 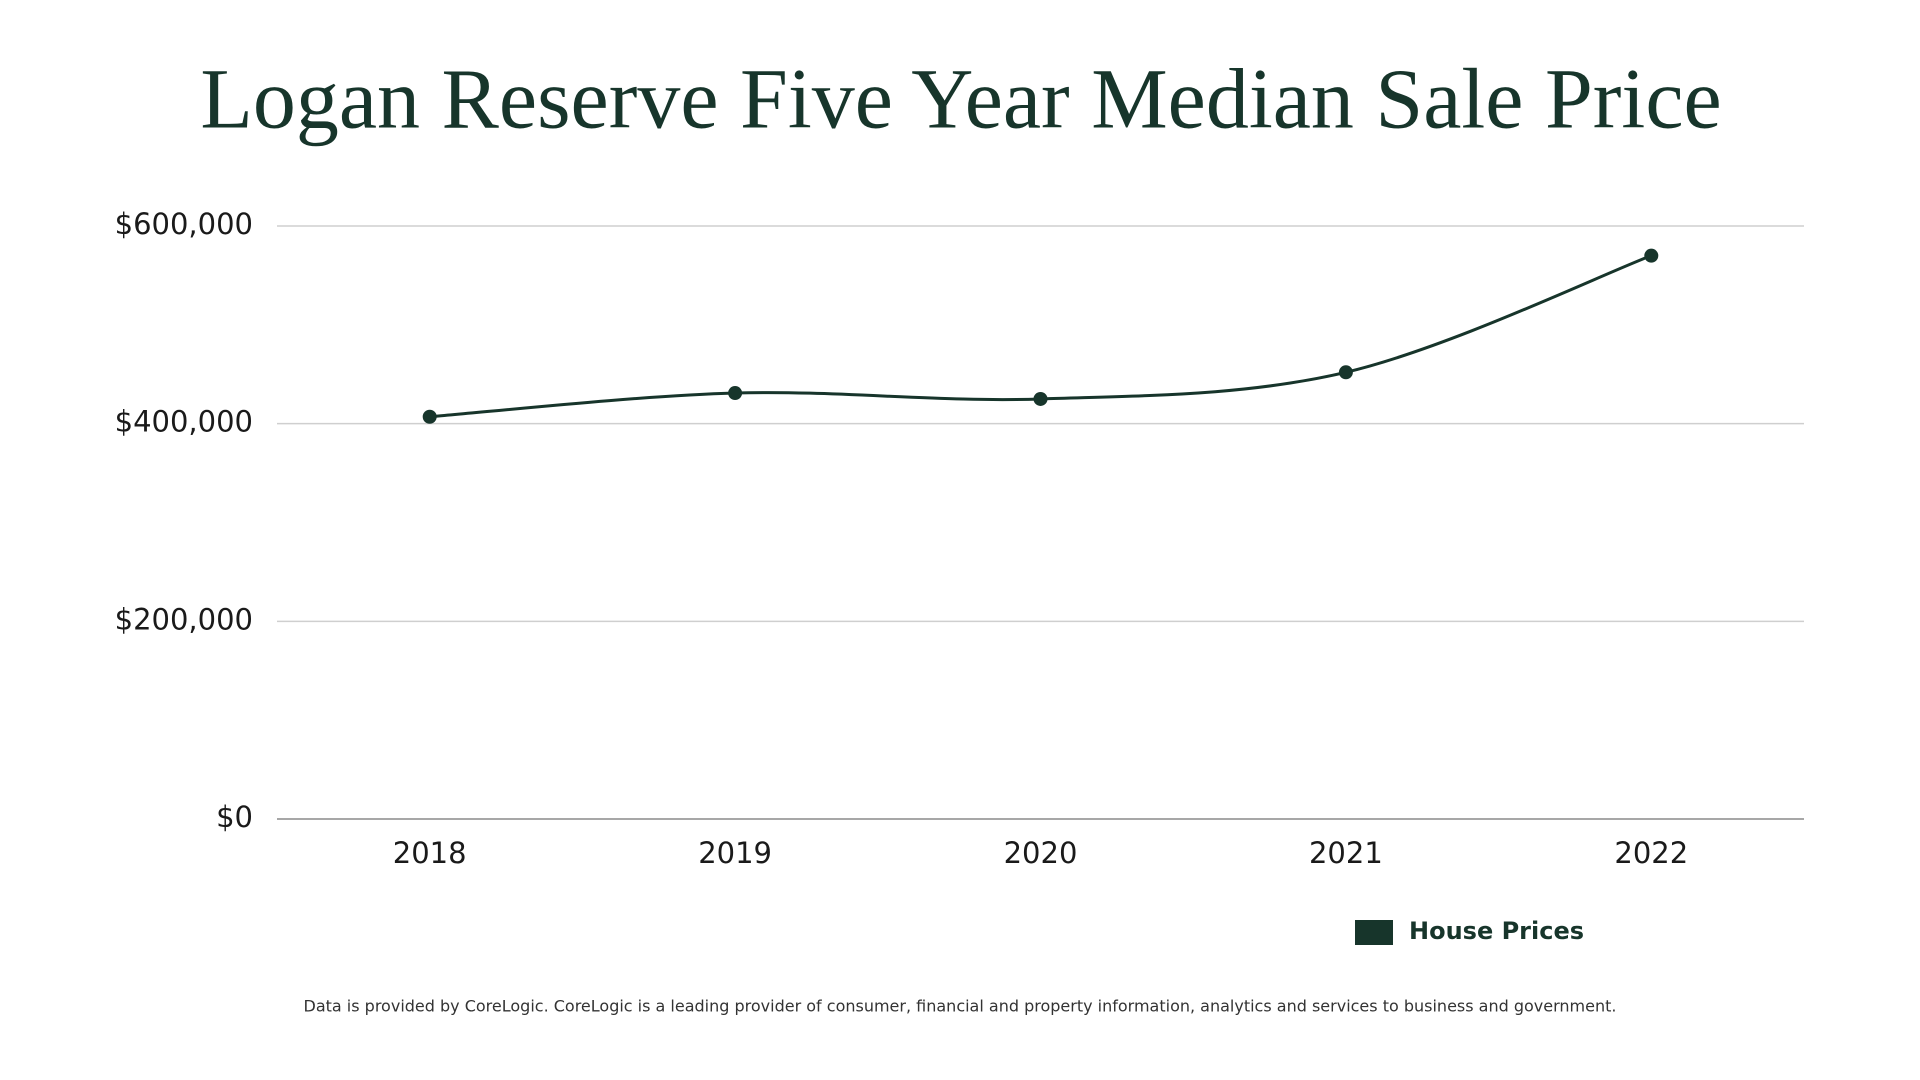 I want to click on y-tick-label: $400,000, so click(x=184, y=422).